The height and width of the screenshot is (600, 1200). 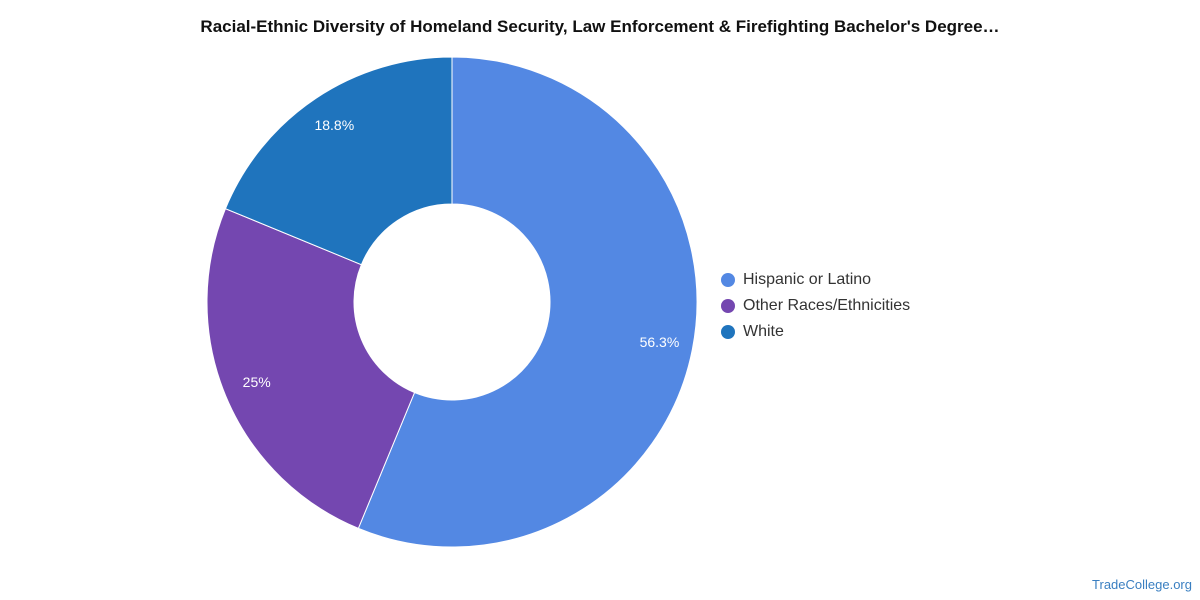 I want to click on legend-item-hispanic-or-latino: Hispanic or Latino, so click(x=815, y=280).